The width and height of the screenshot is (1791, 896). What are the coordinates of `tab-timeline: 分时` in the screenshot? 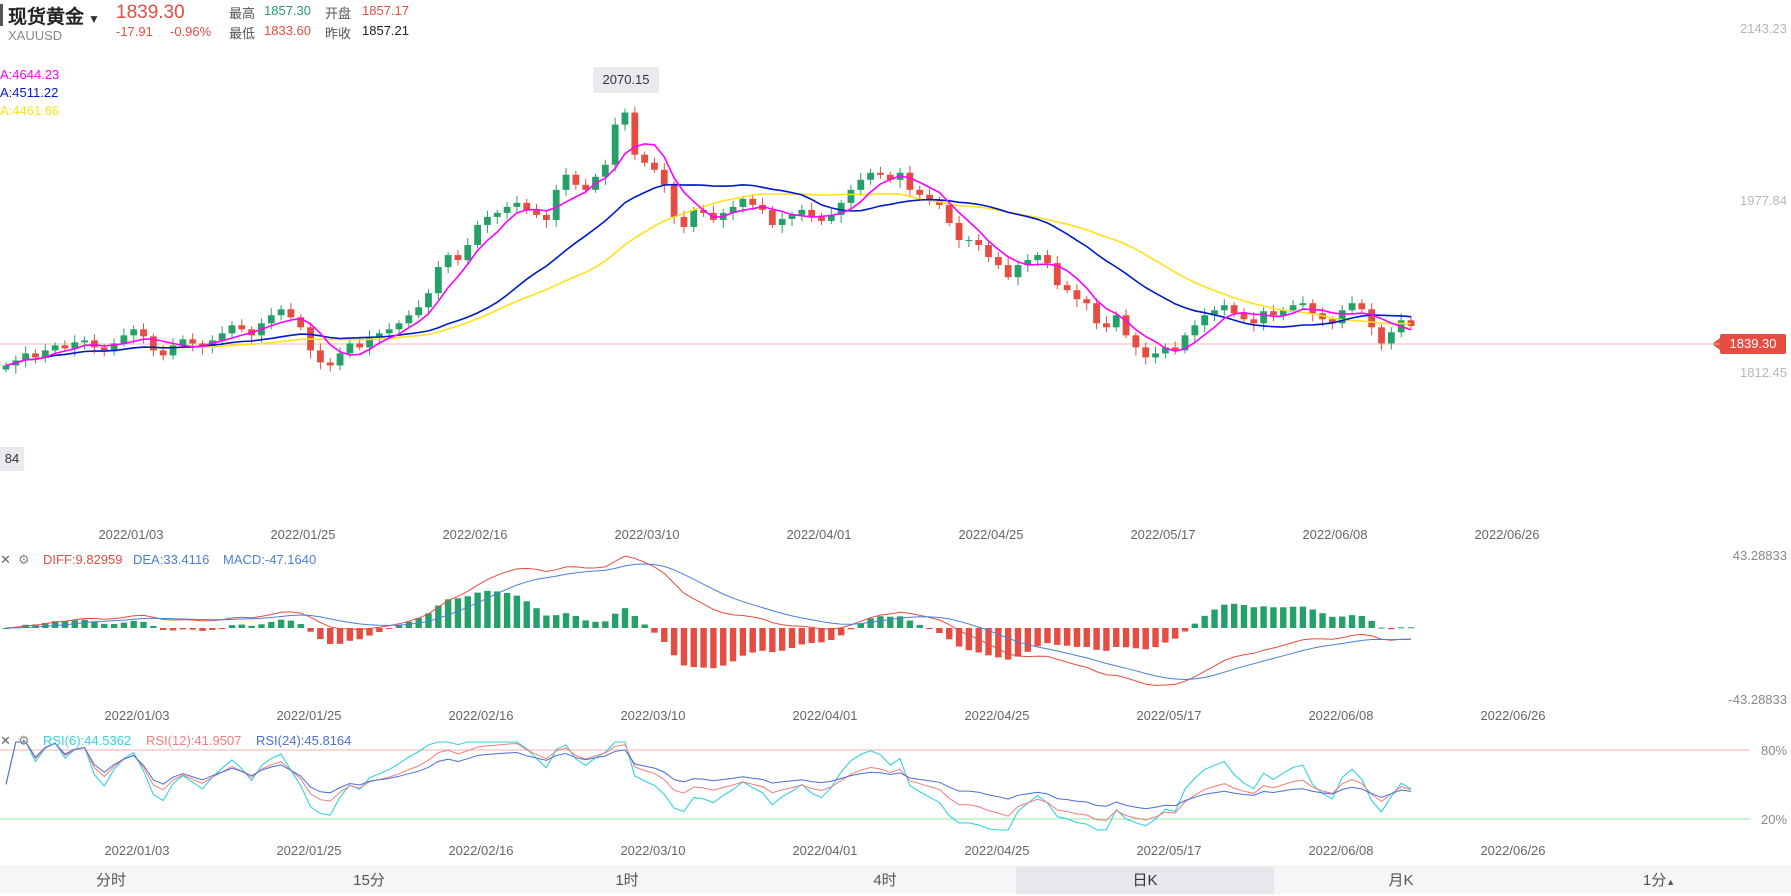 It's located at (110, 880).